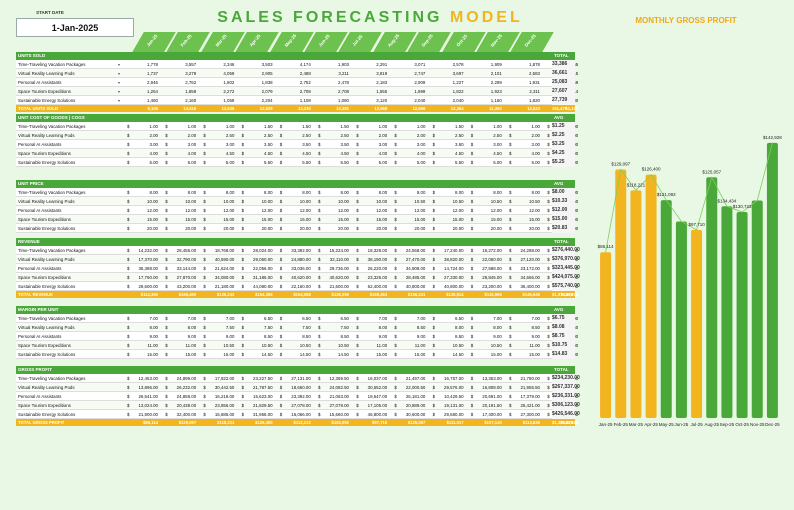 This screenshot has width=794, height=510. I want to click on table-cell: 1.50, so click(344, 126).